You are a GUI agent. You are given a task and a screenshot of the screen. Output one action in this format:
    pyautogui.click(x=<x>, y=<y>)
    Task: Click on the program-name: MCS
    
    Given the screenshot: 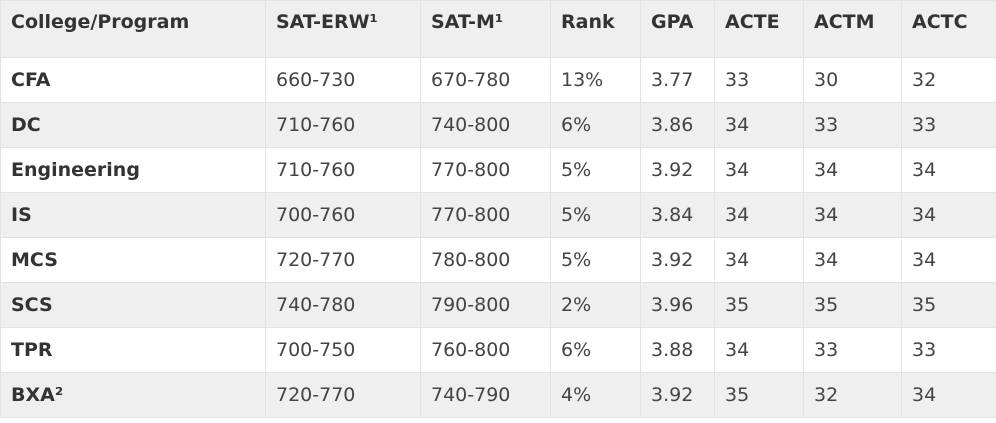 What is the action you would take?
    pyautogui.click(x=133, y=260)
    